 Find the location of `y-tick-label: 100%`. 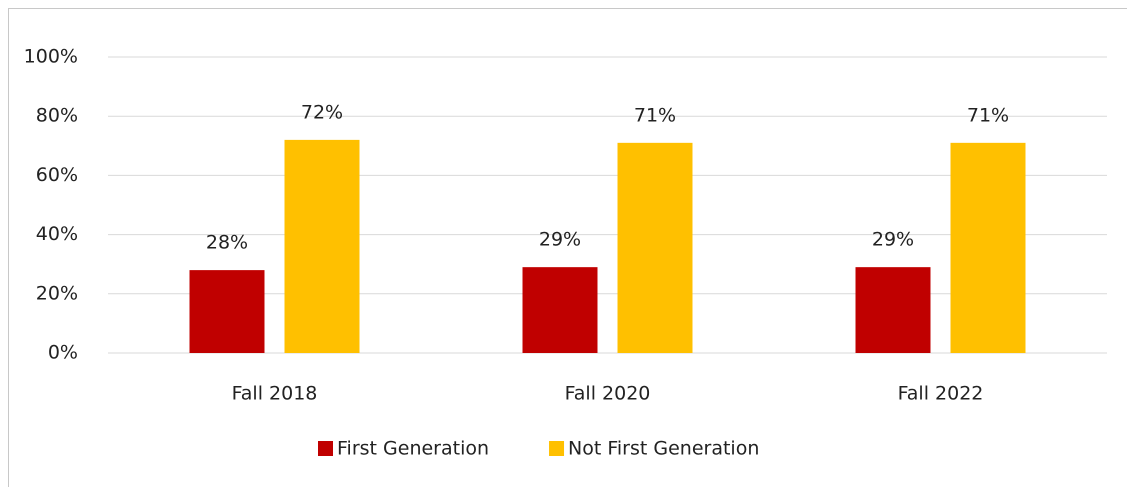

y-tick-label: 100% is located at coordinates (51, 57).